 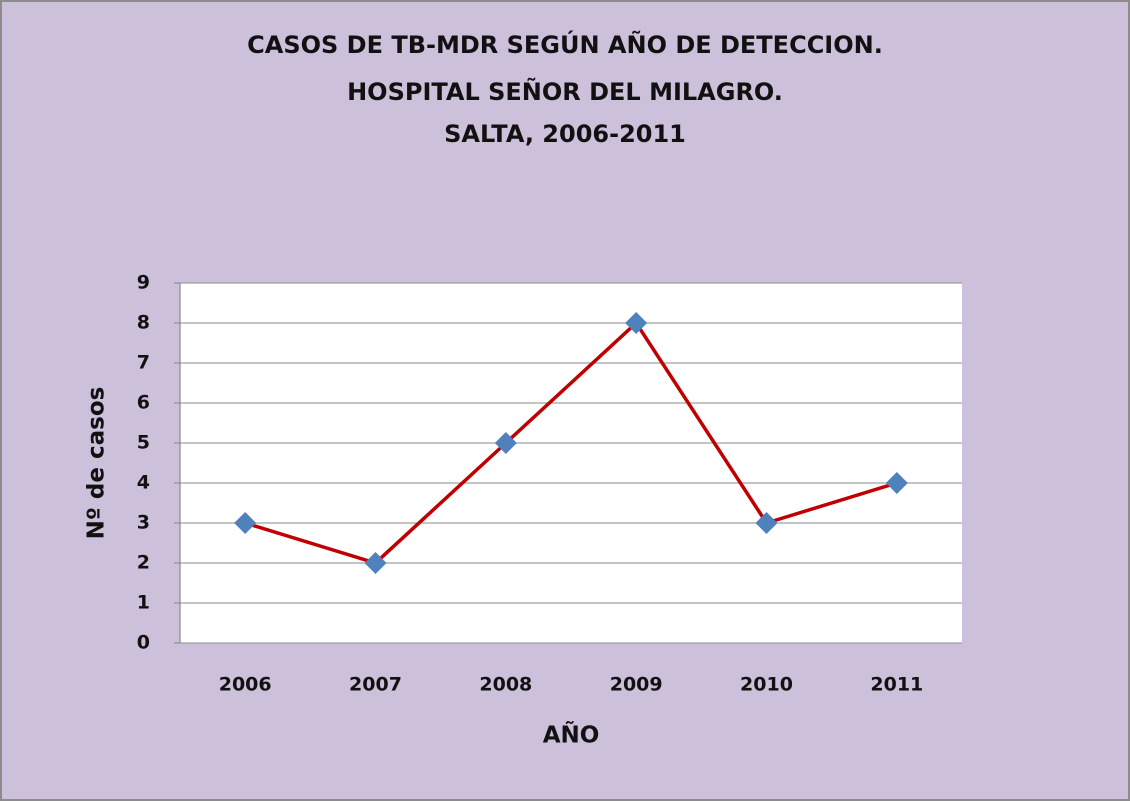 I want to click on chart-title: HOSPITAL SEÑOR DEL MILAGRO., so click(x=565, y=91).